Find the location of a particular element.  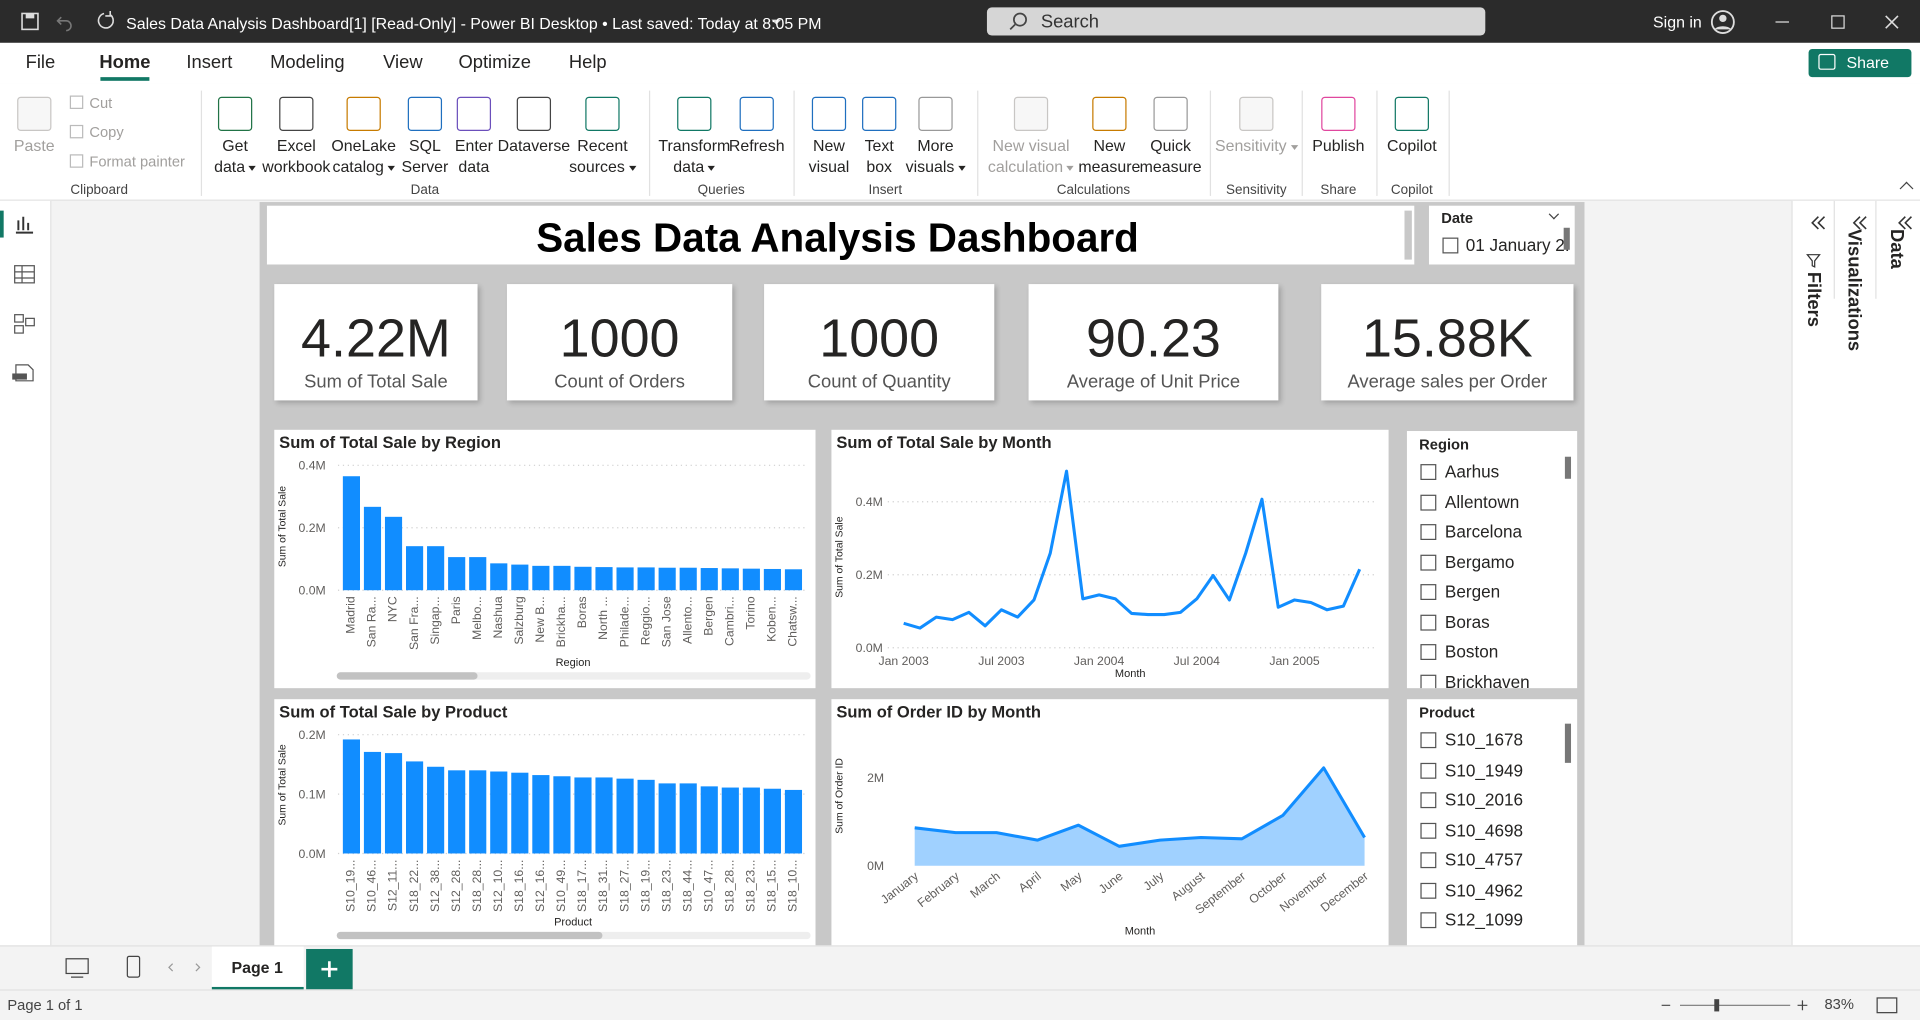

ribbon-button-label: Refresh is located at coordinates (756, 145).